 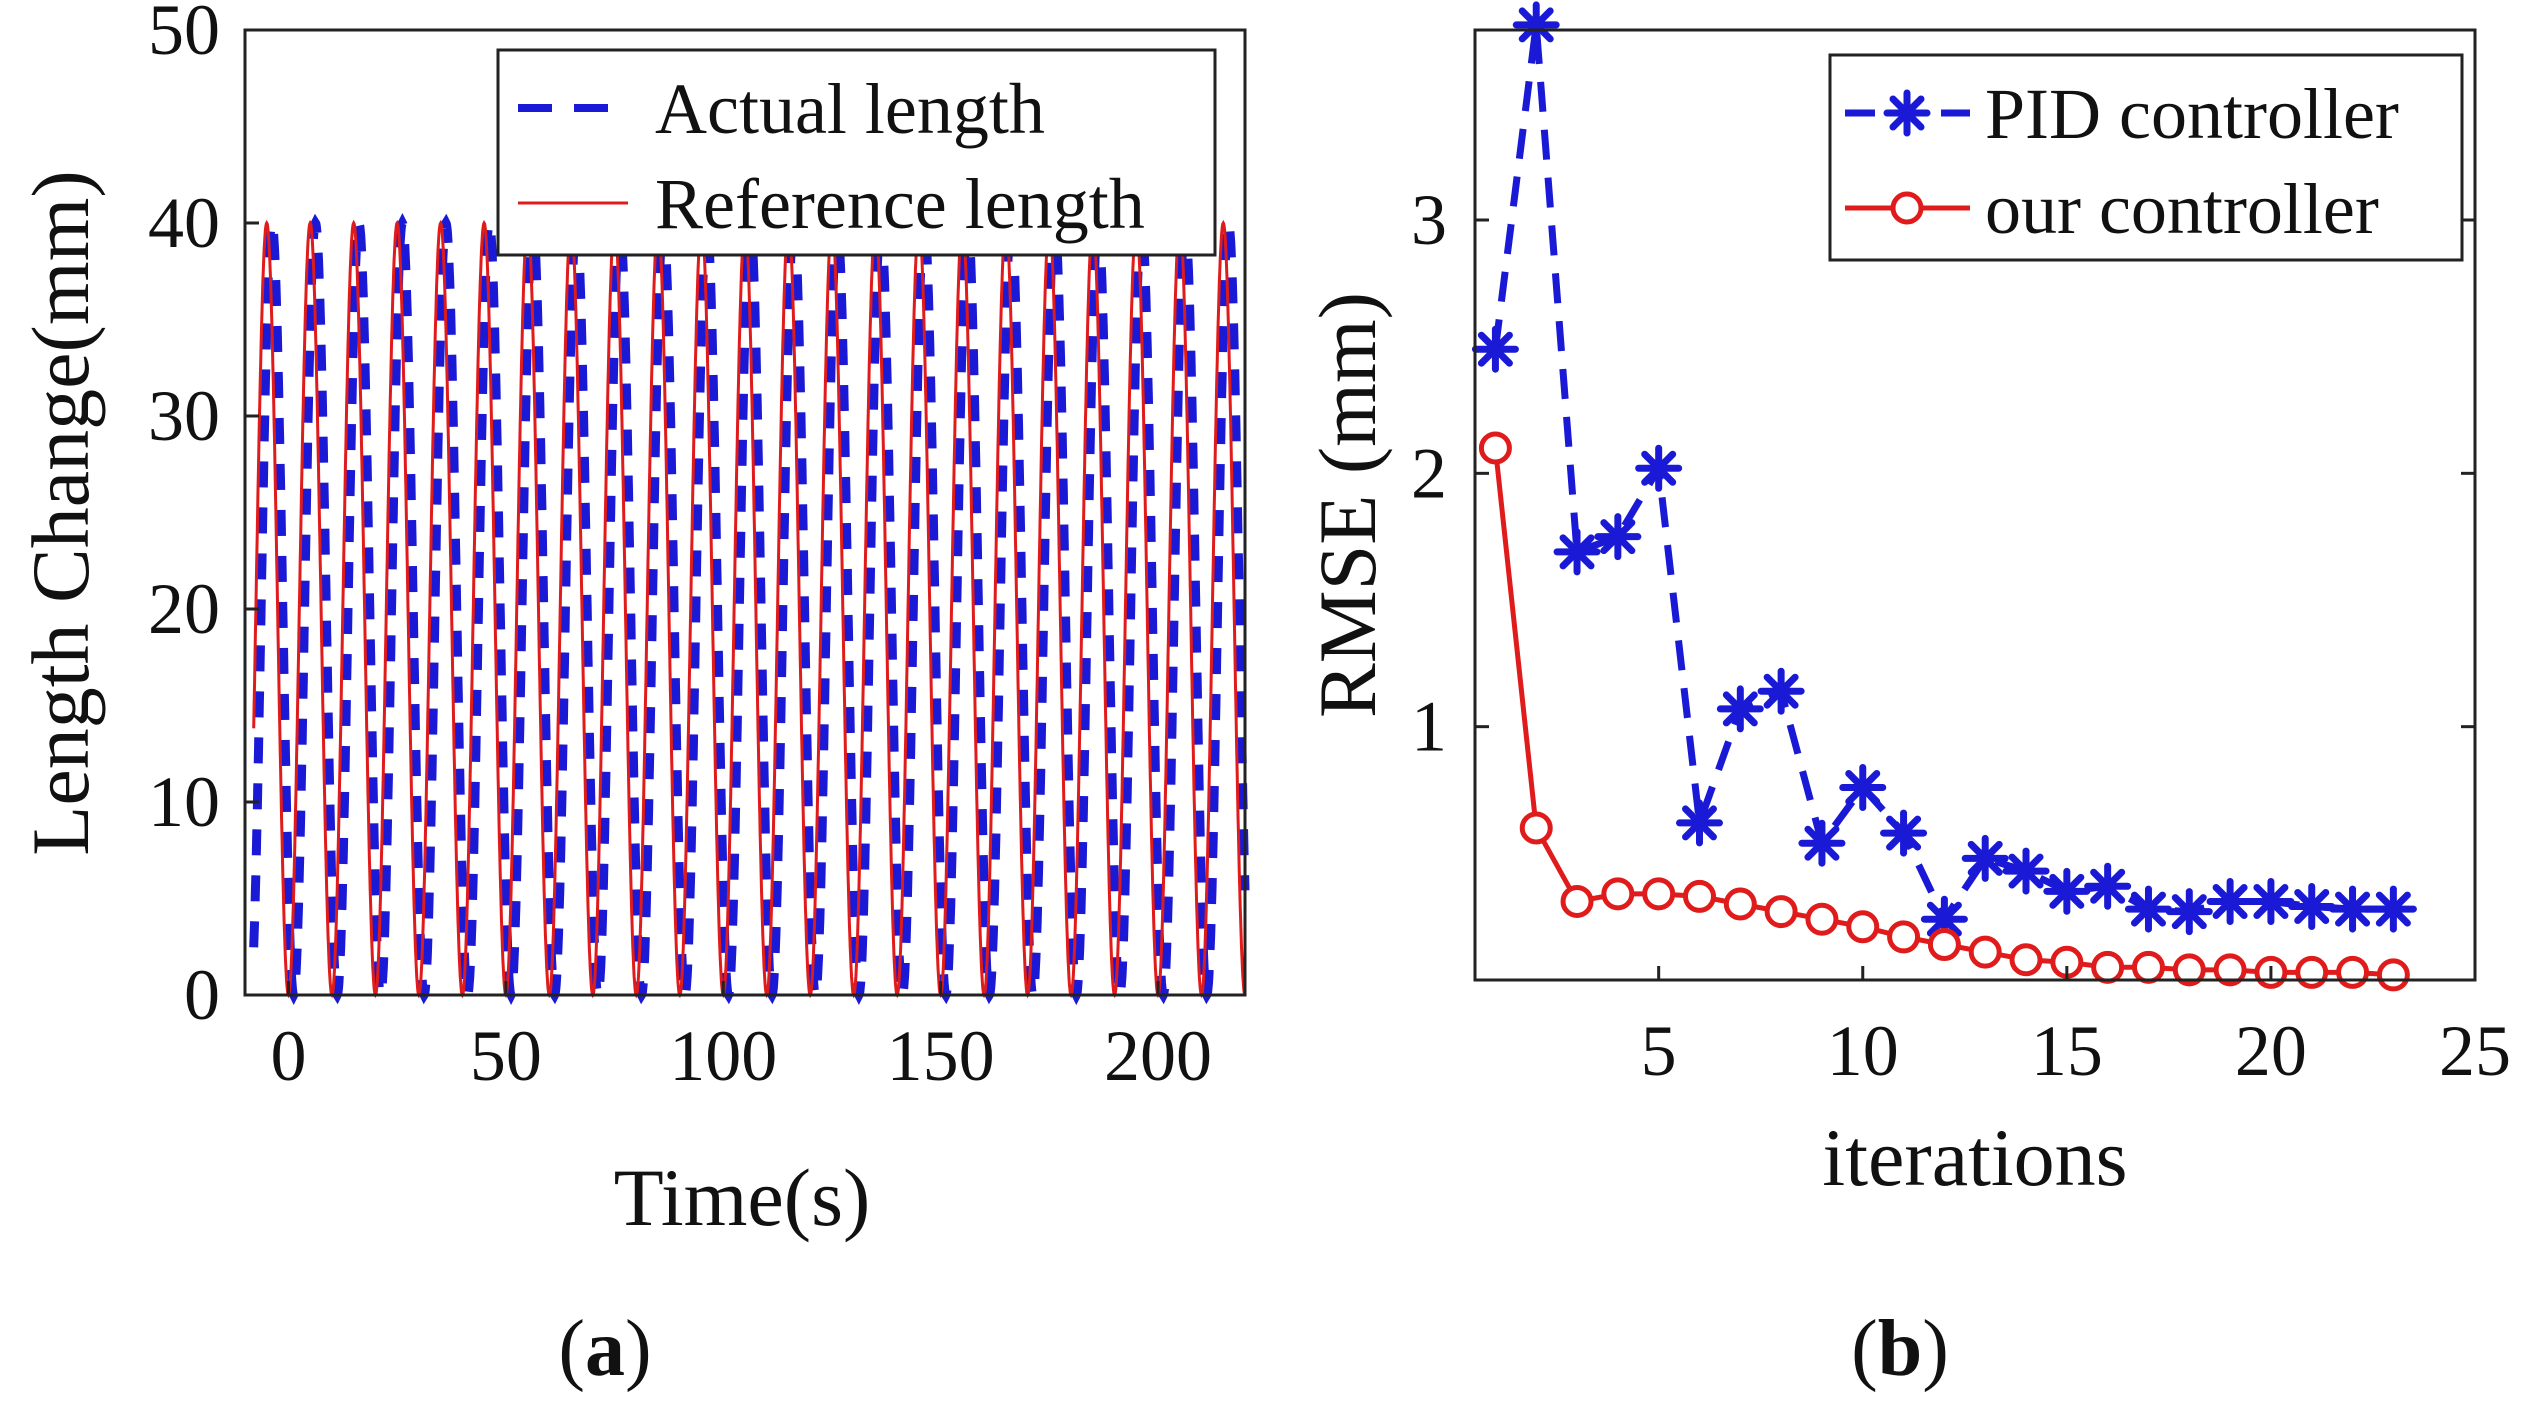 What do you see at coordinates (184, 223) in the screenshot?
I see `panel-a-ytick-label: 40` at bounding box center [184, 223].